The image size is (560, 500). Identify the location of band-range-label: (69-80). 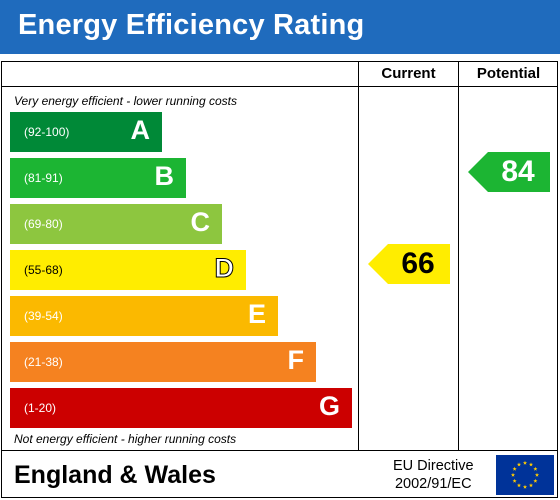
(43, 224).